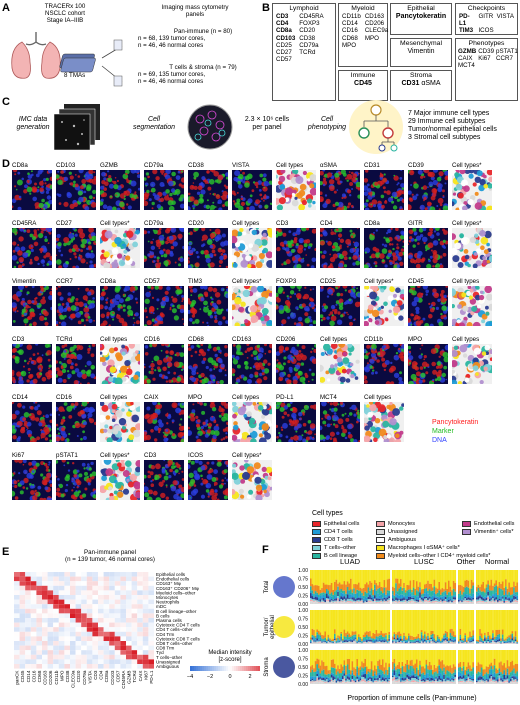 The height and width of the screenshot is (705, 520). What do you see at coordinates (75, 302) in the screenshot?
I see `imc-tile: CCR7` at bounding box center [75, 302].